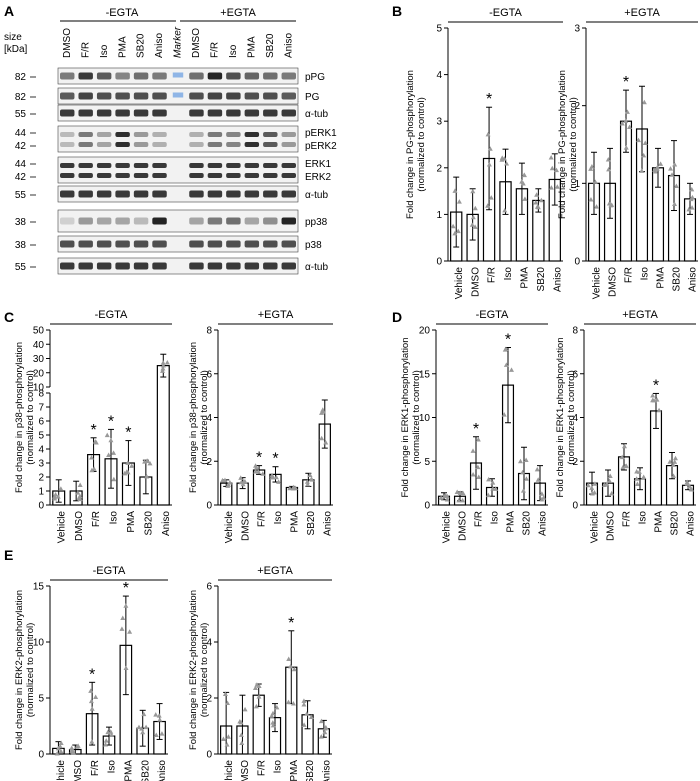  I want to click on blot-lane-label: Marker, so click(178, 42).